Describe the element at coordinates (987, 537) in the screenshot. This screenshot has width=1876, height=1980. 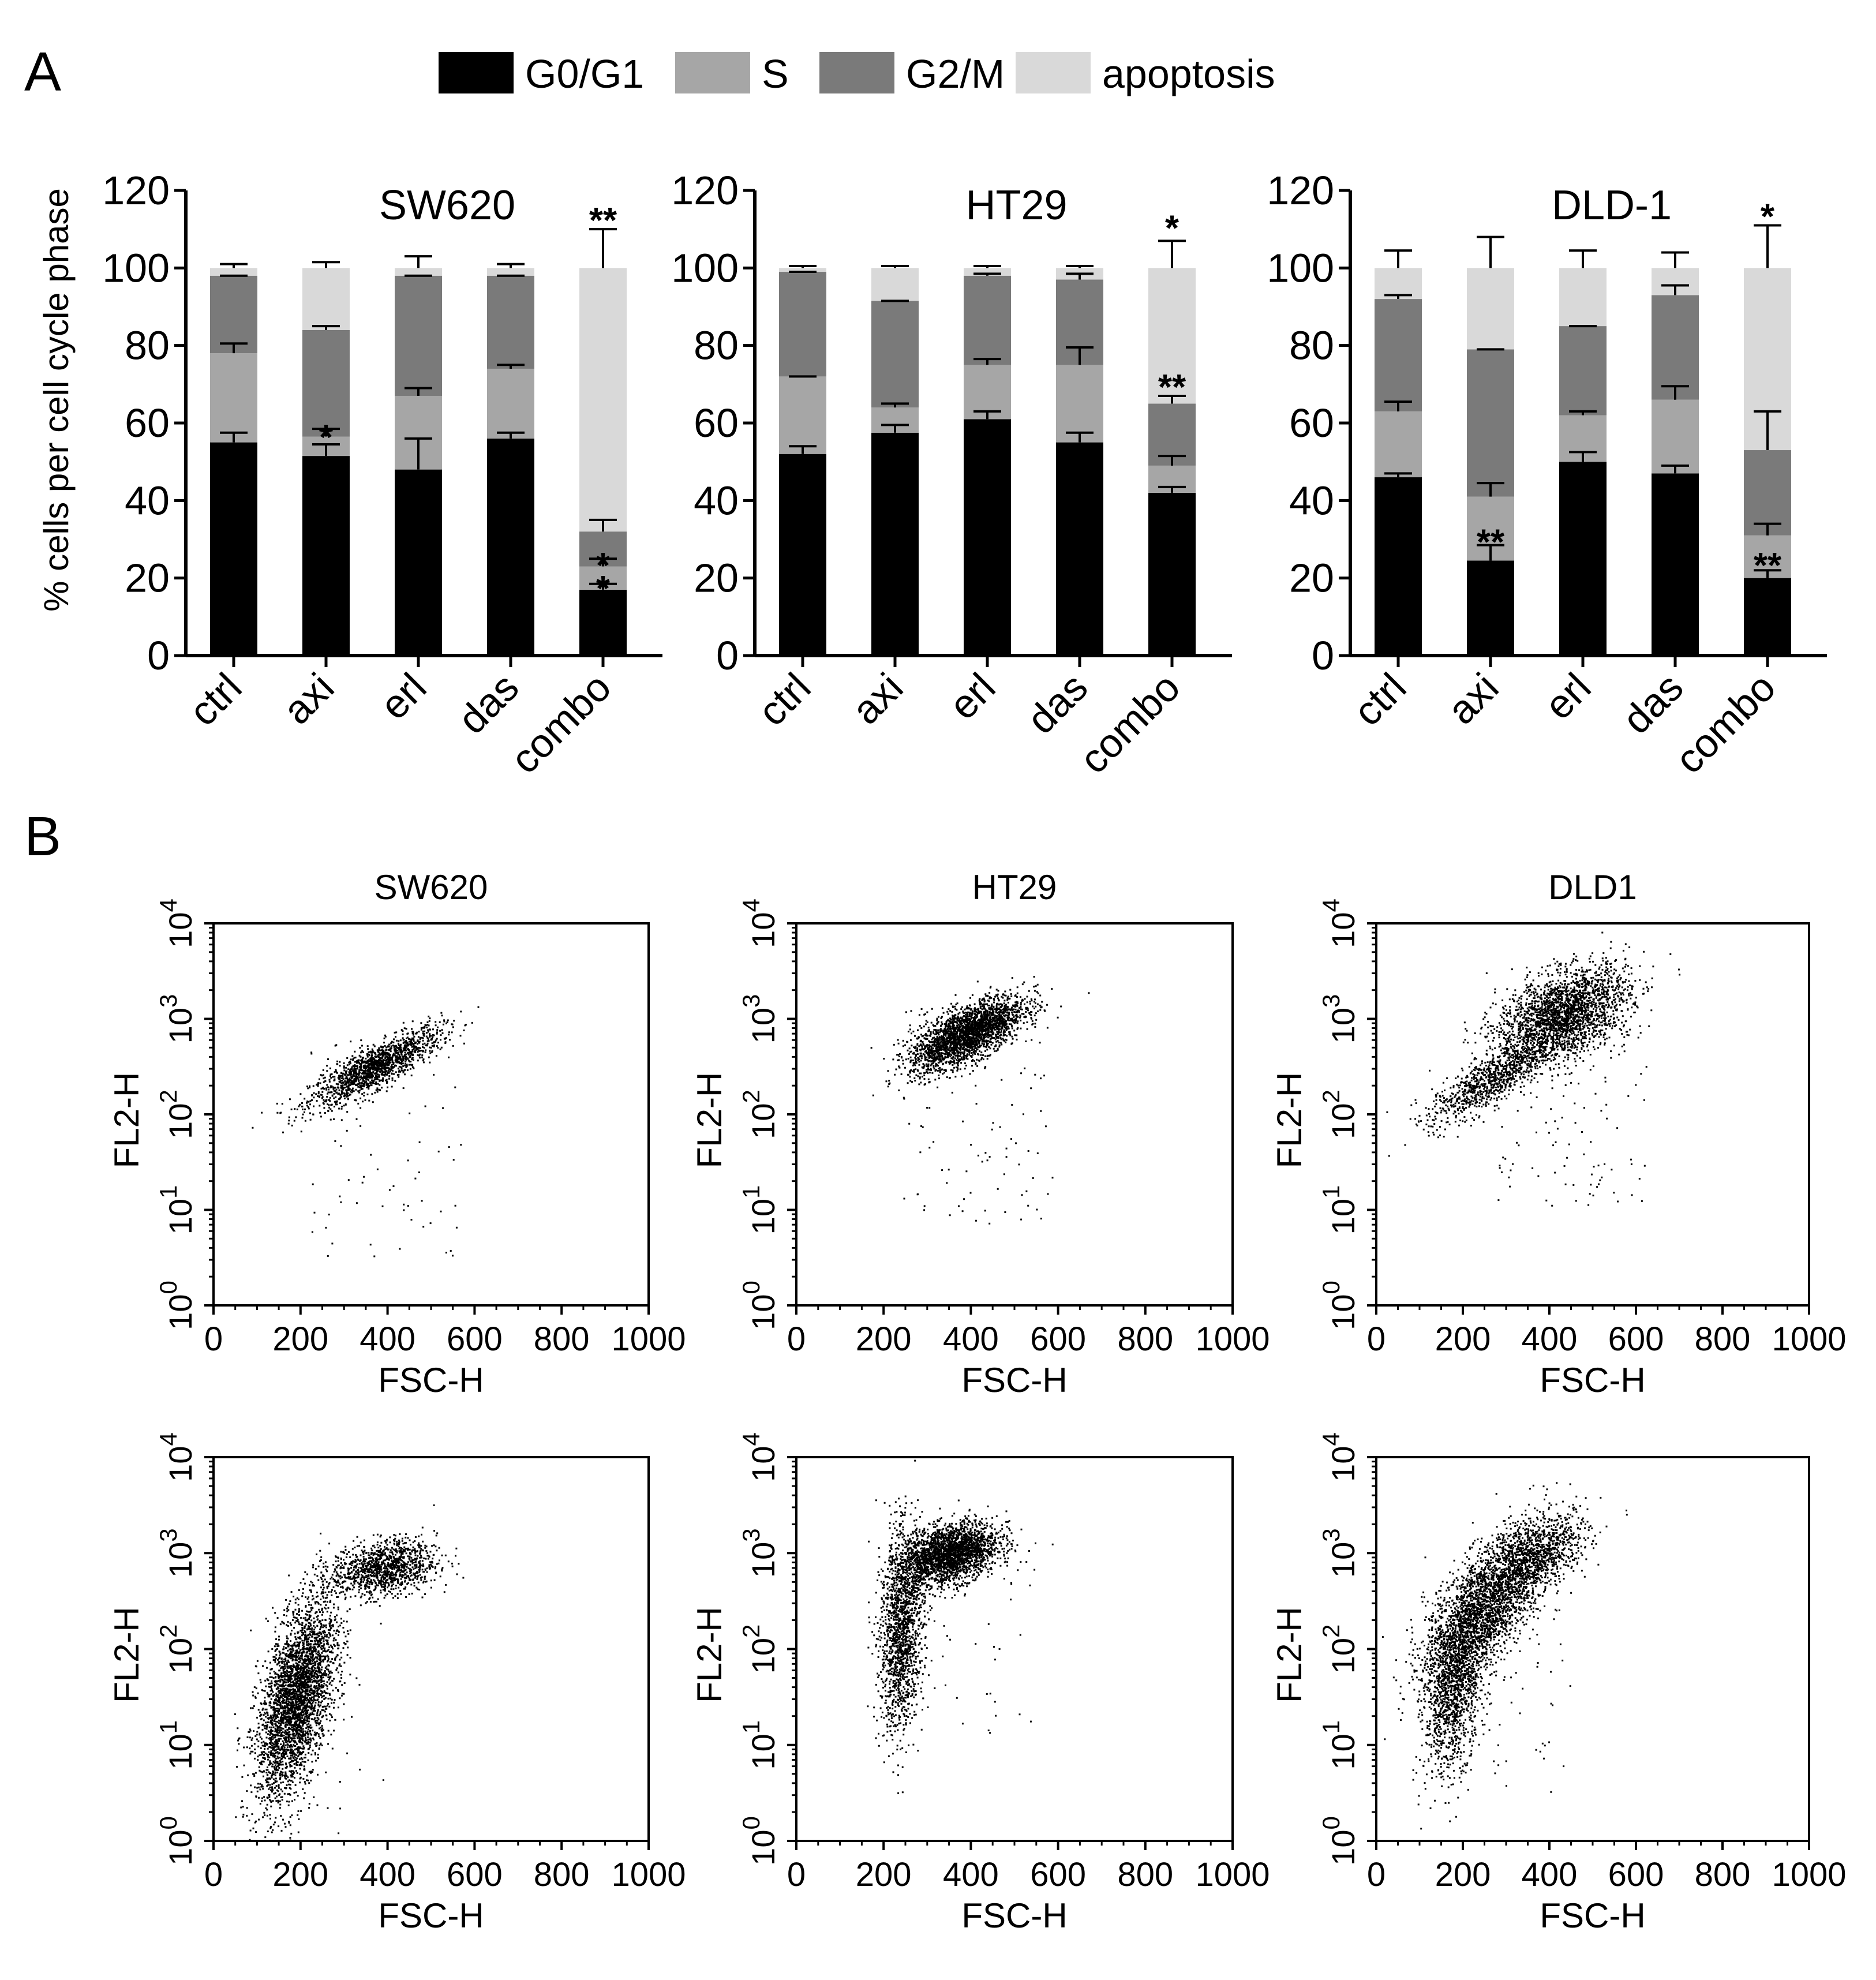
I see `bar-segment-g0-g1-erl` at that location.